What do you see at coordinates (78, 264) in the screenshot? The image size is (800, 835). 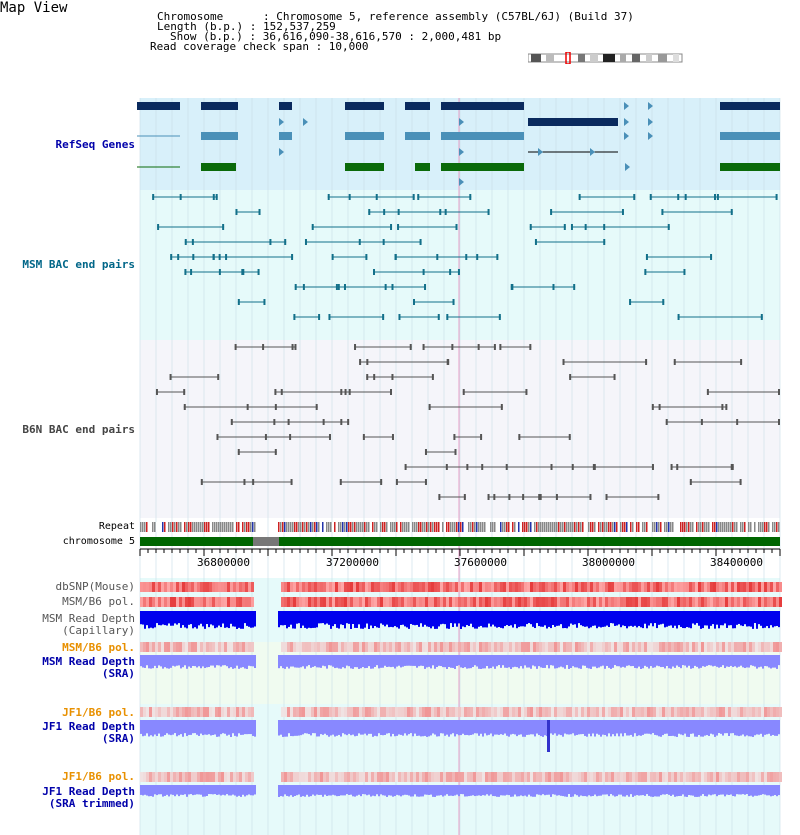 I see `msm-bac-label: MSM BAC end pairs` at bounding box center [78, 264].